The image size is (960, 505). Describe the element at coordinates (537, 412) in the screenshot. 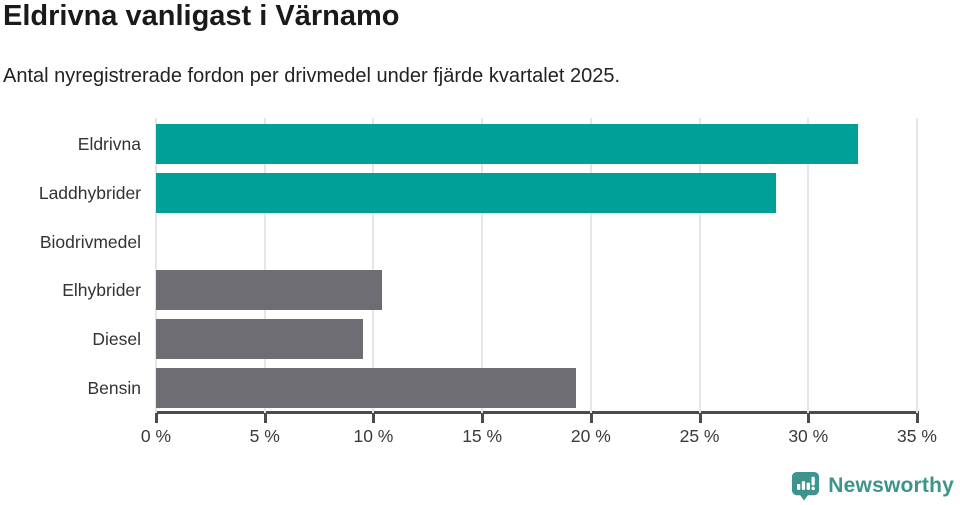

I see `x-axis-line` at that location.